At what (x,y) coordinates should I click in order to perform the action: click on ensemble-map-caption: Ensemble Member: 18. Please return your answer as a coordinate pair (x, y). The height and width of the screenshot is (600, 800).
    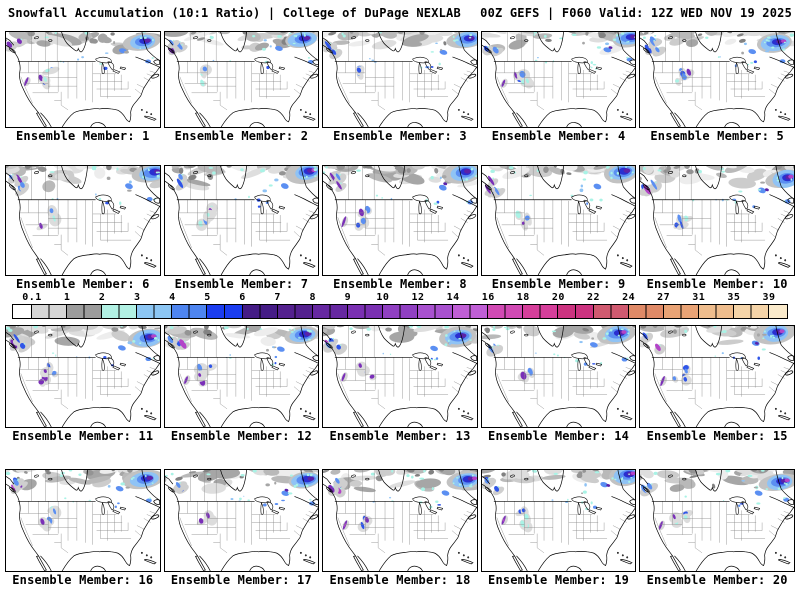
    Looking at the image, I should click on (400, 580).